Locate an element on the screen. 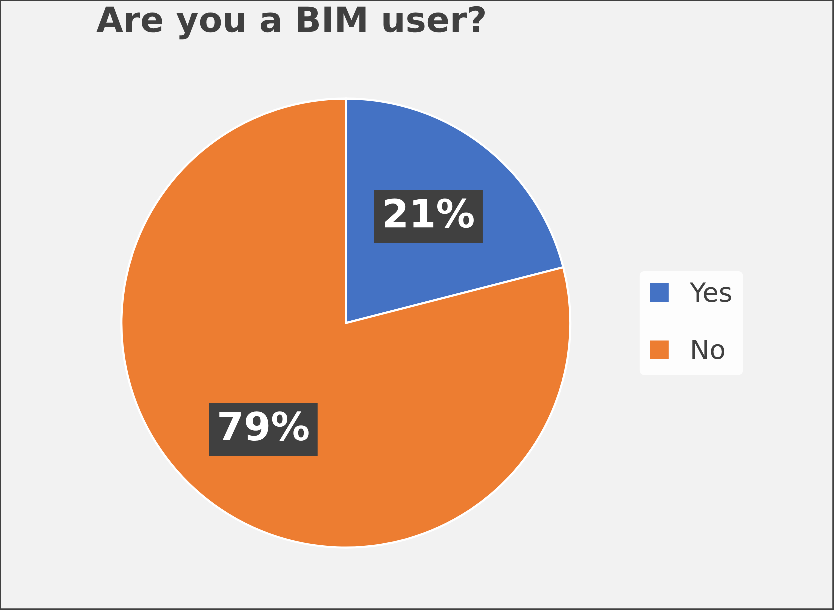  data-label: 79% is located at coordinates (264, 427).